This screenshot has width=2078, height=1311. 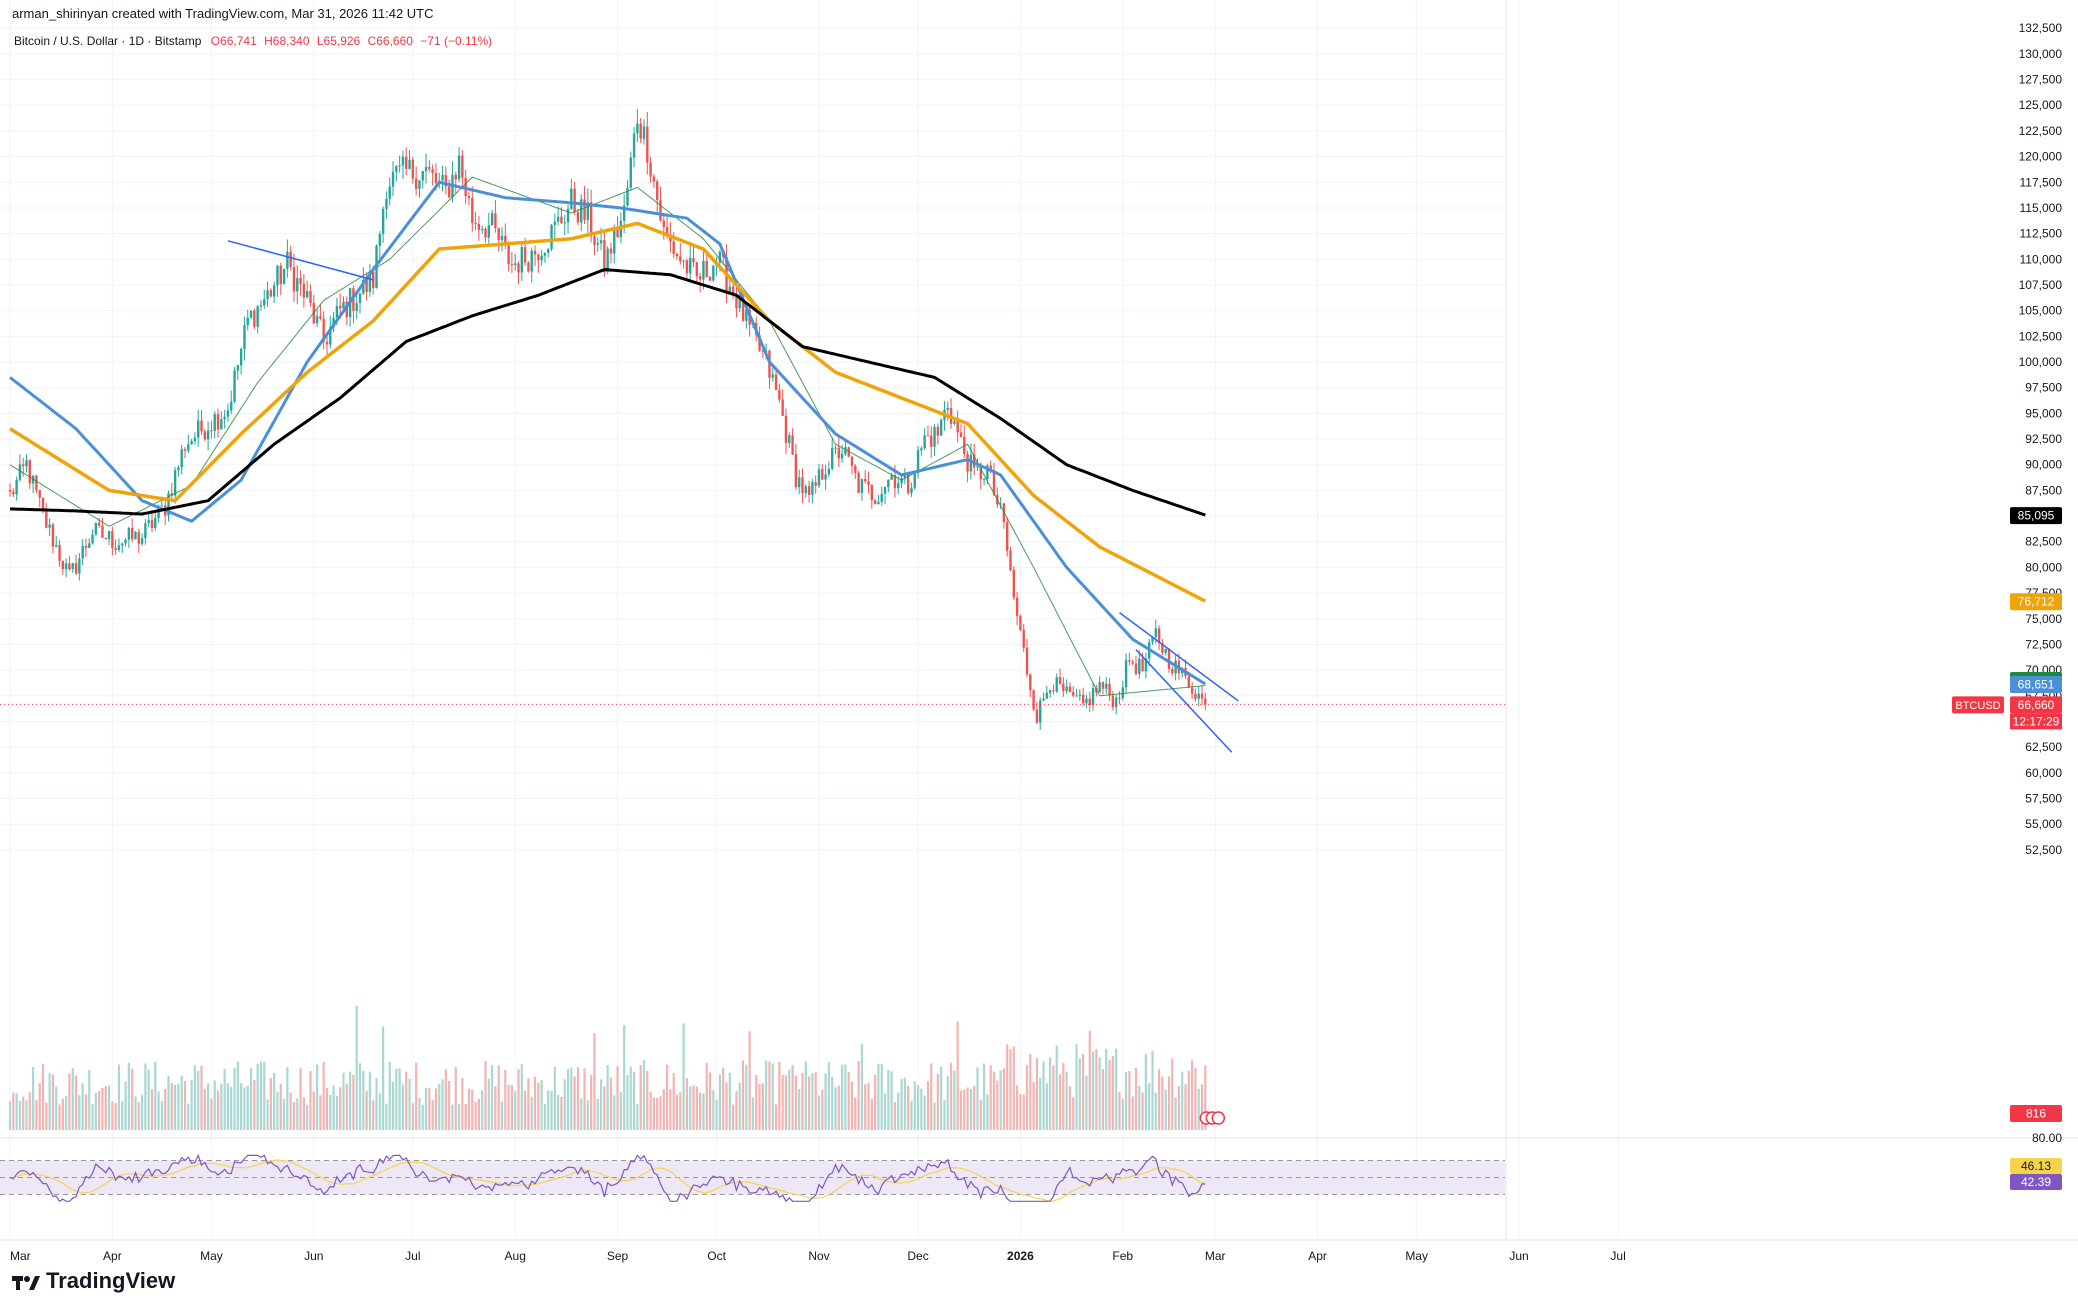 What do you see at coordinates (2043, 490) in the screenshot?
I see `y-tick-label: 87,500` at bounding box center [2043, 490].